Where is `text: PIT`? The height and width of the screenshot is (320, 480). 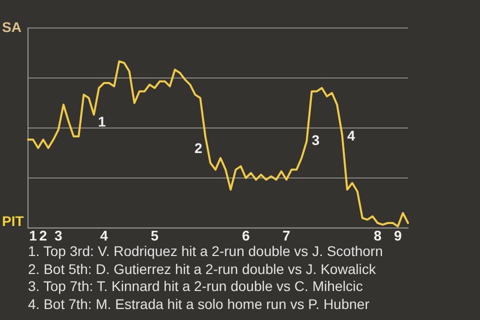
text: PIT is located at coordinates (13, 220).